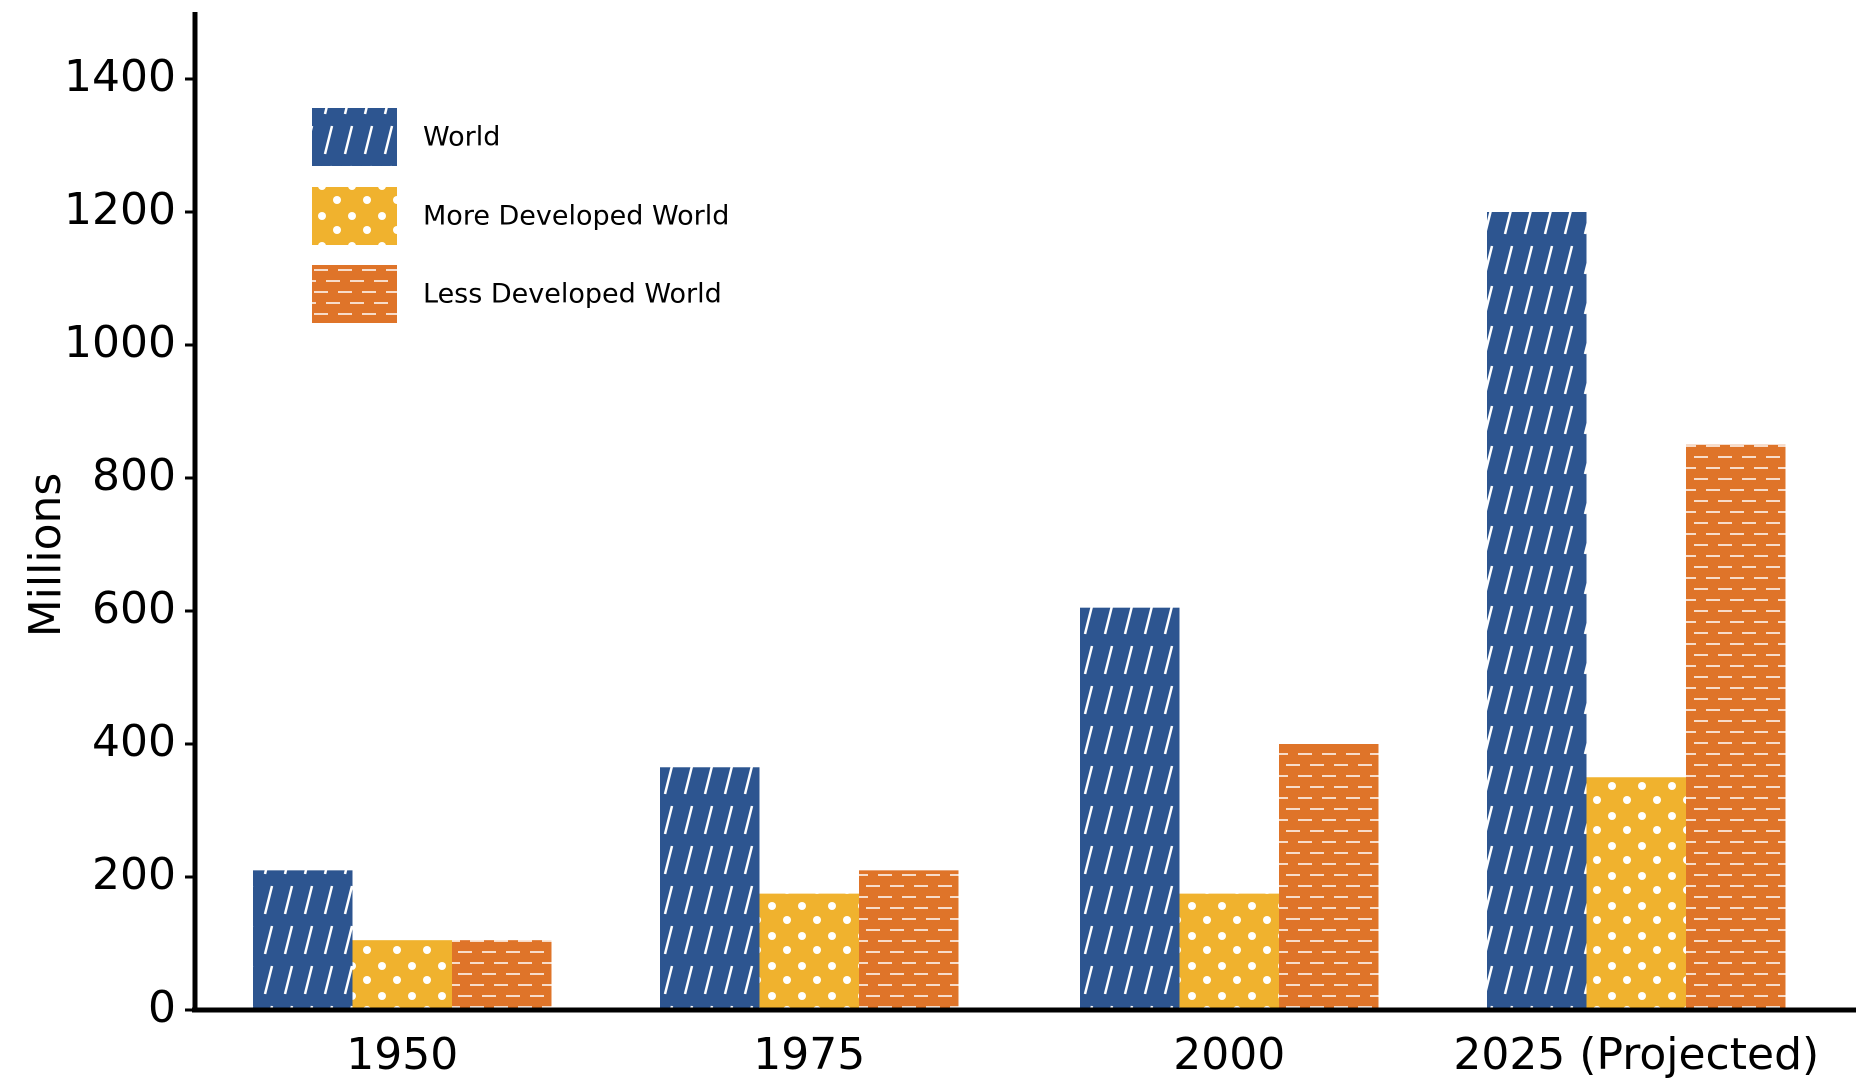  What do you see at coordinates (402, 1054) in the screenshot?
I see `x-category-label-1950: 1950` at bounding box center [402, 1054].